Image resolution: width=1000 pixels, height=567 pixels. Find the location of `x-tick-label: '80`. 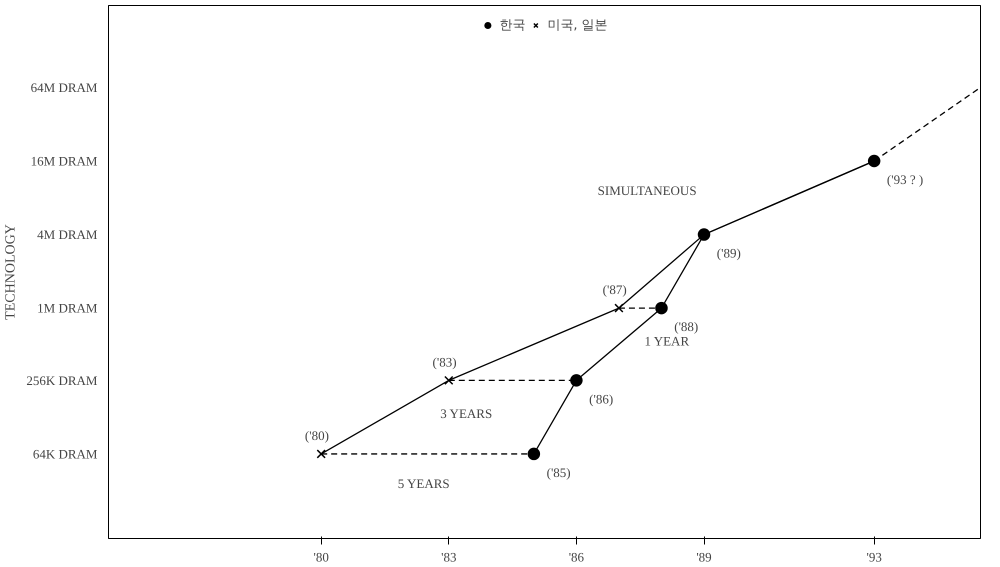

x-tick-label: '80 is located at coordinates (321, 557).